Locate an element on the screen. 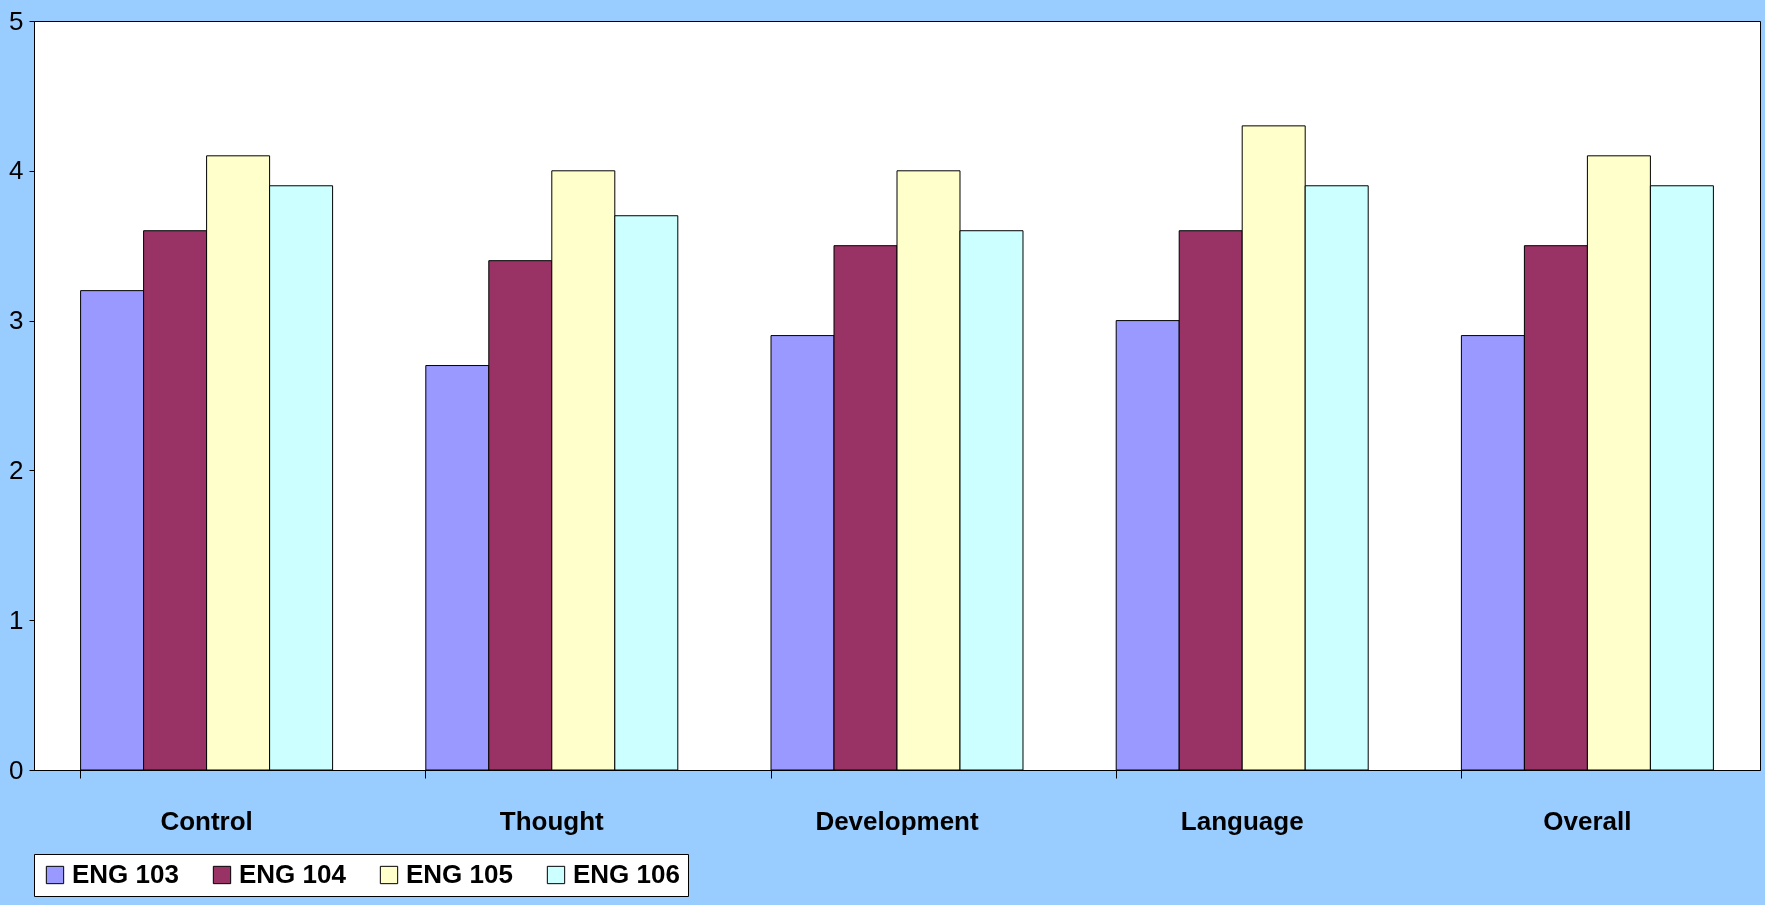 The width and height of the screenshot is (1765, 905). legend-label: ENG 105 is located at coordinates (459, 874).